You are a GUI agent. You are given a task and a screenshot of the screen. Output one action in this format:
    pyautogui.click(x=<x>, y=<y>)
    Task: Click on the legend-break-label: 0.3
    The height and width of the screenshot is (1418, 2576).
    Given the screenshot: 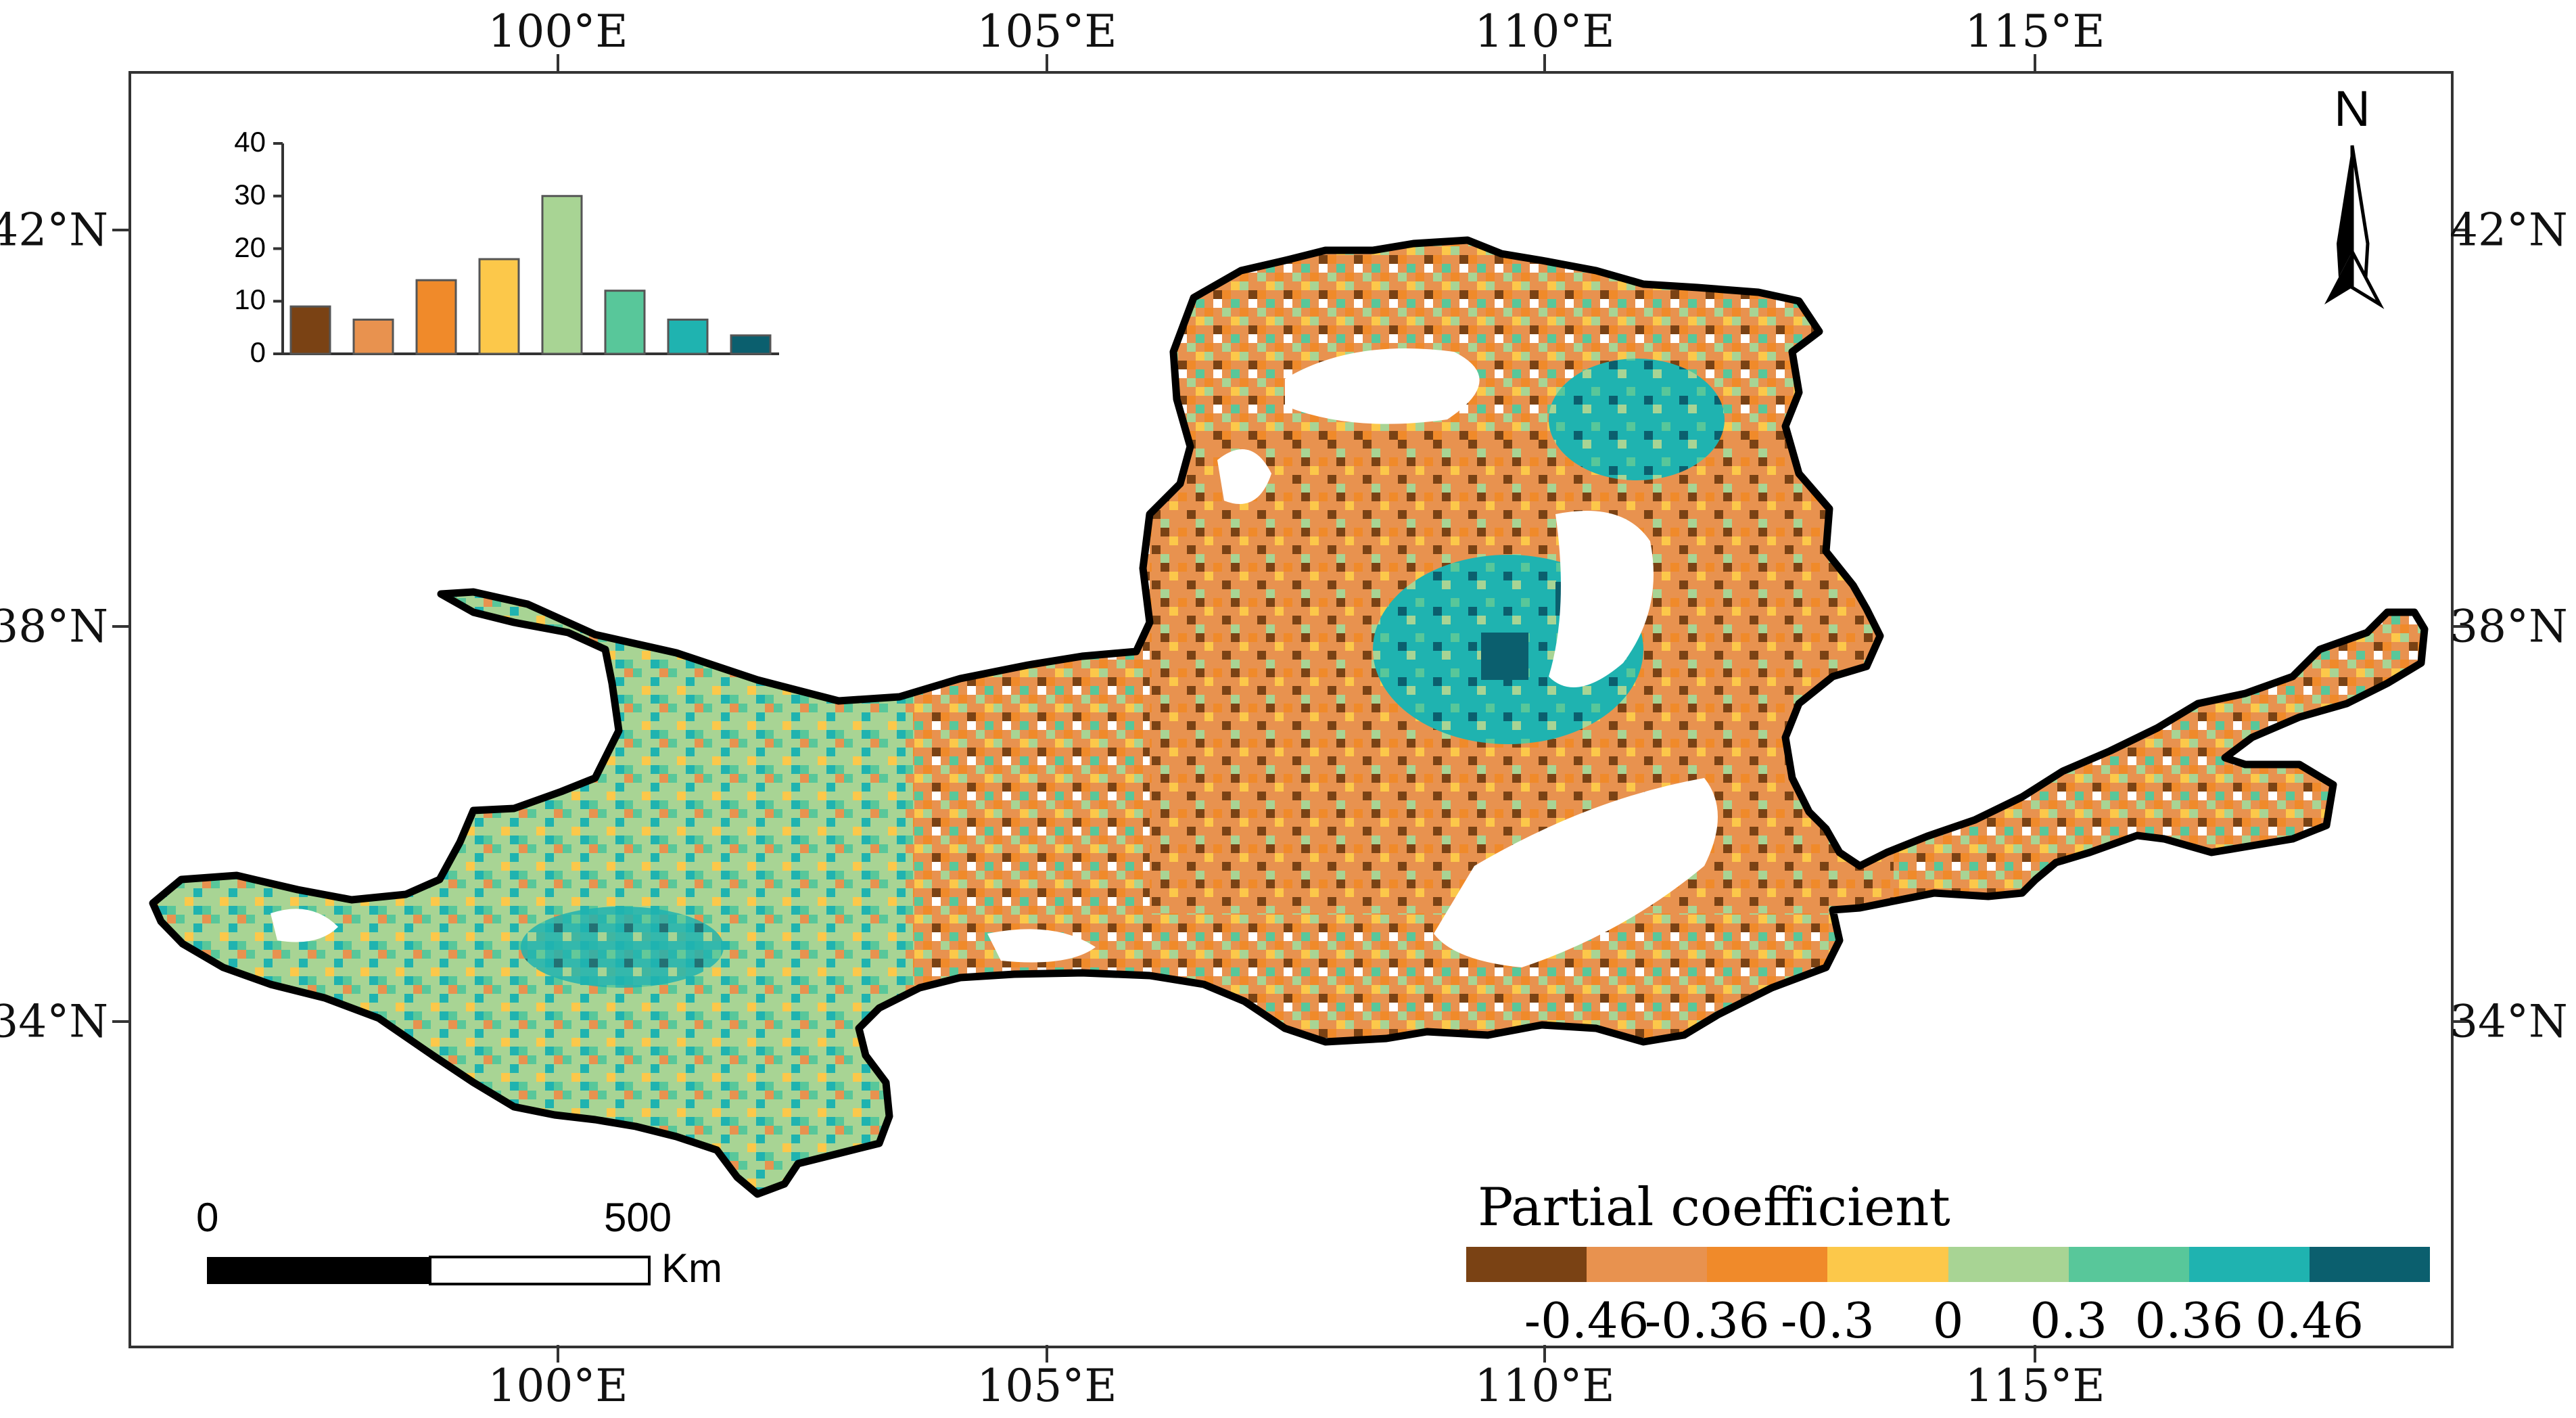 What is the action you would take?
    pyautogui.click(x=2068, y=1320)
    